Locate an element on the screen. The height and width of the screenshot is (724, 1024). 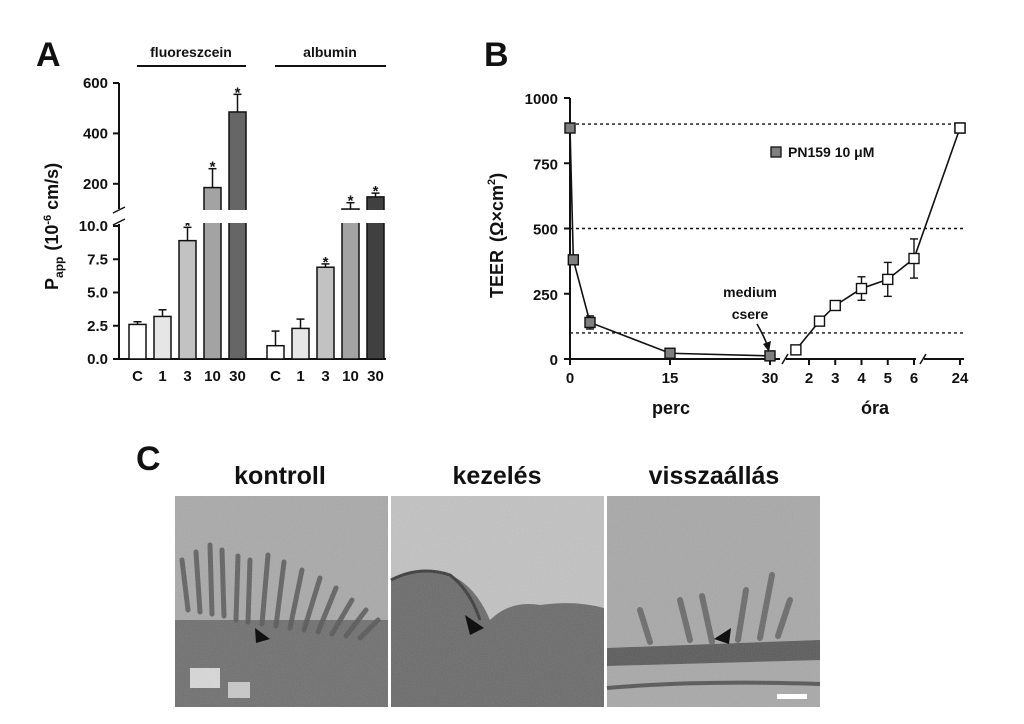
micrograph-kezeles is located at coordinates (497, 601).